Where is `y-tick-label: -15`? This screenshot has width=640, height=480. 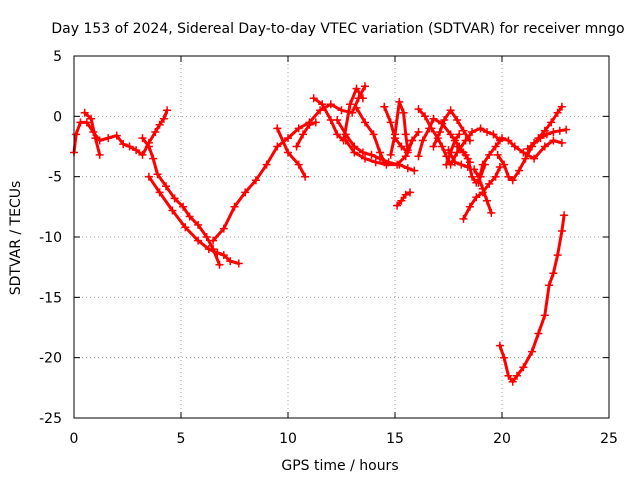
y-tick-label: -15 is located at coordinates (50, 298).